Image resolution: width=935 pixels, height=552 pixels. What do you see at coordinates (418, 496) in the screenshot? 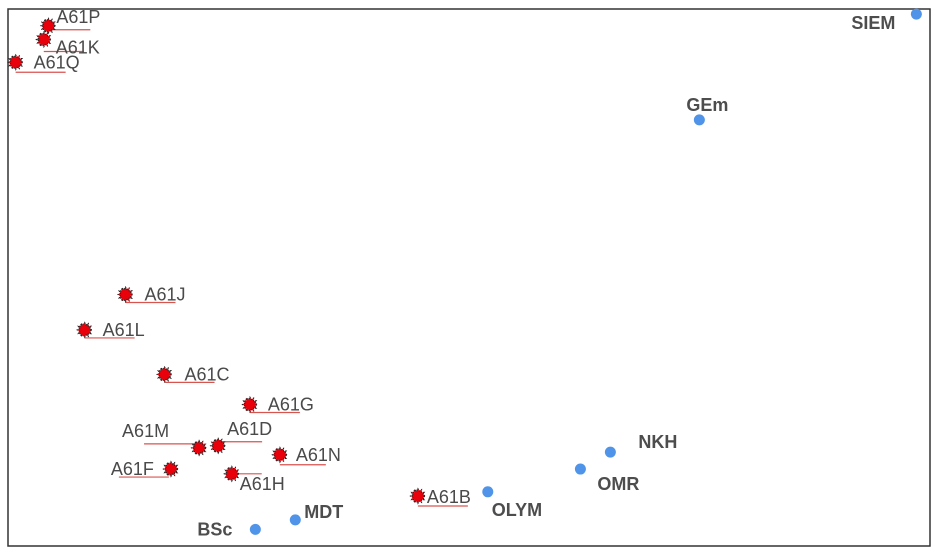
I see `class-point-a61b` at bounding box center [418, 496].